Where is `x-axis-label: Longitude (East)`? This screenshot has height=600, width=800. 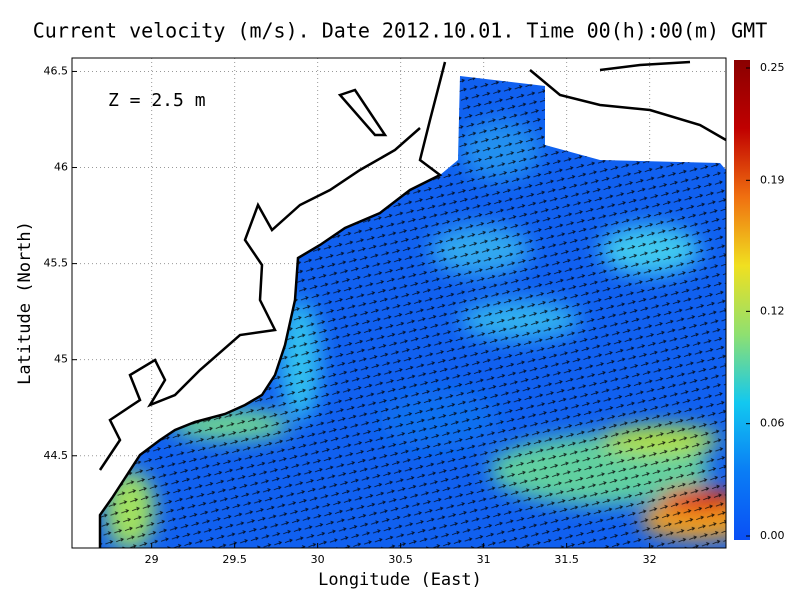 x-axis-label: Longitude (East) is located at coordinates (400, 580).